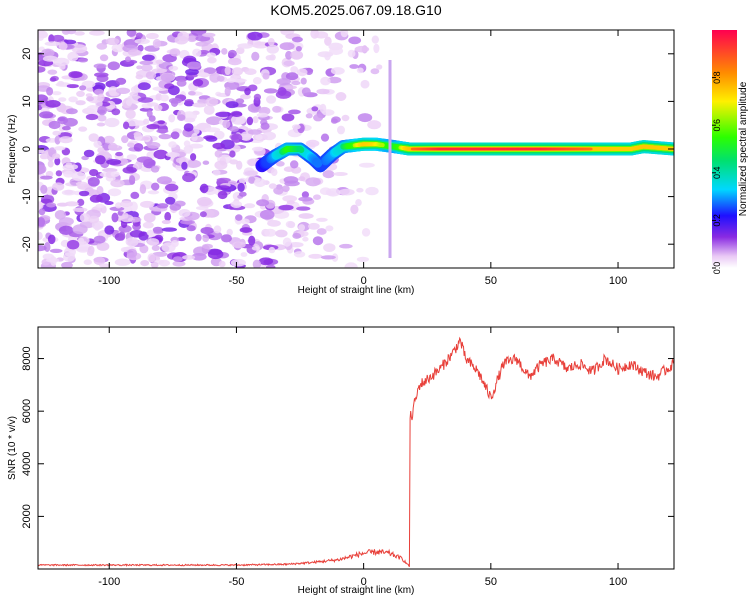  What do you see at coordinates (356, 290) in the screenshot?
I see `spectrogram-x-axis-label: Height of straight line (km)` at bounding box center [356, 290].